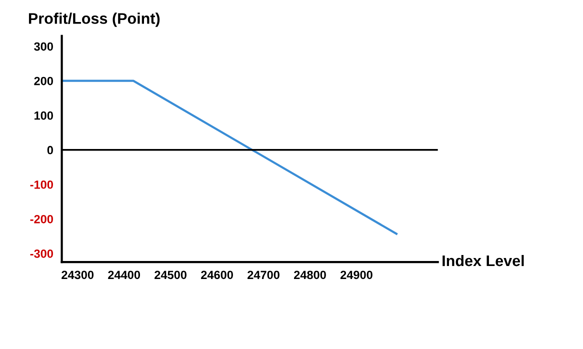 This screenshot has height=349, width=583. What do you see at coordinates (41, 184) in the screenshot?
I see `y-tick-label: -100` at bounding box center [41, 184].